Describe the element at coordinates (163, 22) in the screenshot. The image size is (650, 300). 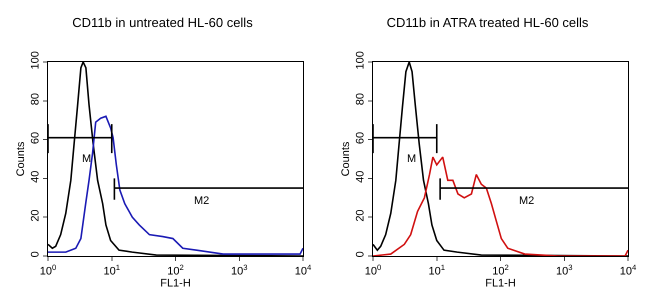
I see `chart-title: CD11b in untreated HL-60 cells` at that location.